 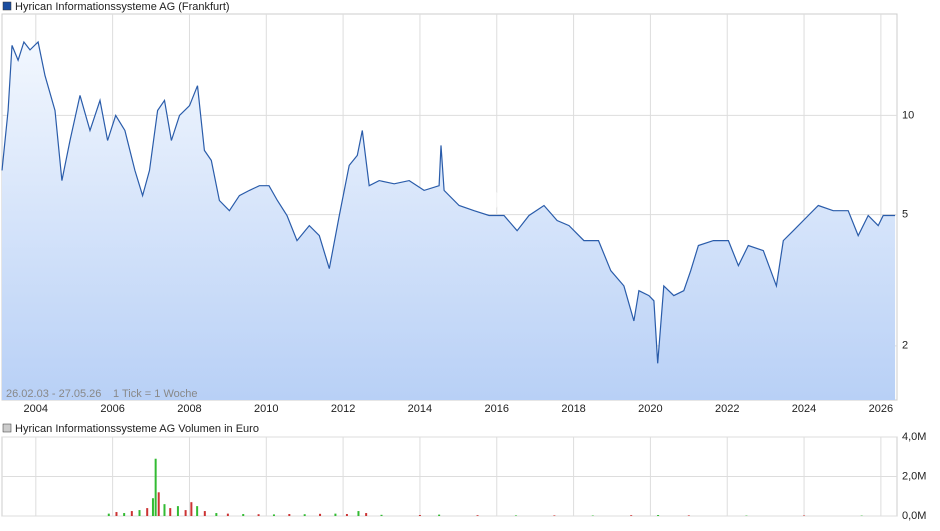 What do you see at coordinates (343, 409) in the screenshot?
I see `x-tick-label: 2012` at bounding box center [343, 409].